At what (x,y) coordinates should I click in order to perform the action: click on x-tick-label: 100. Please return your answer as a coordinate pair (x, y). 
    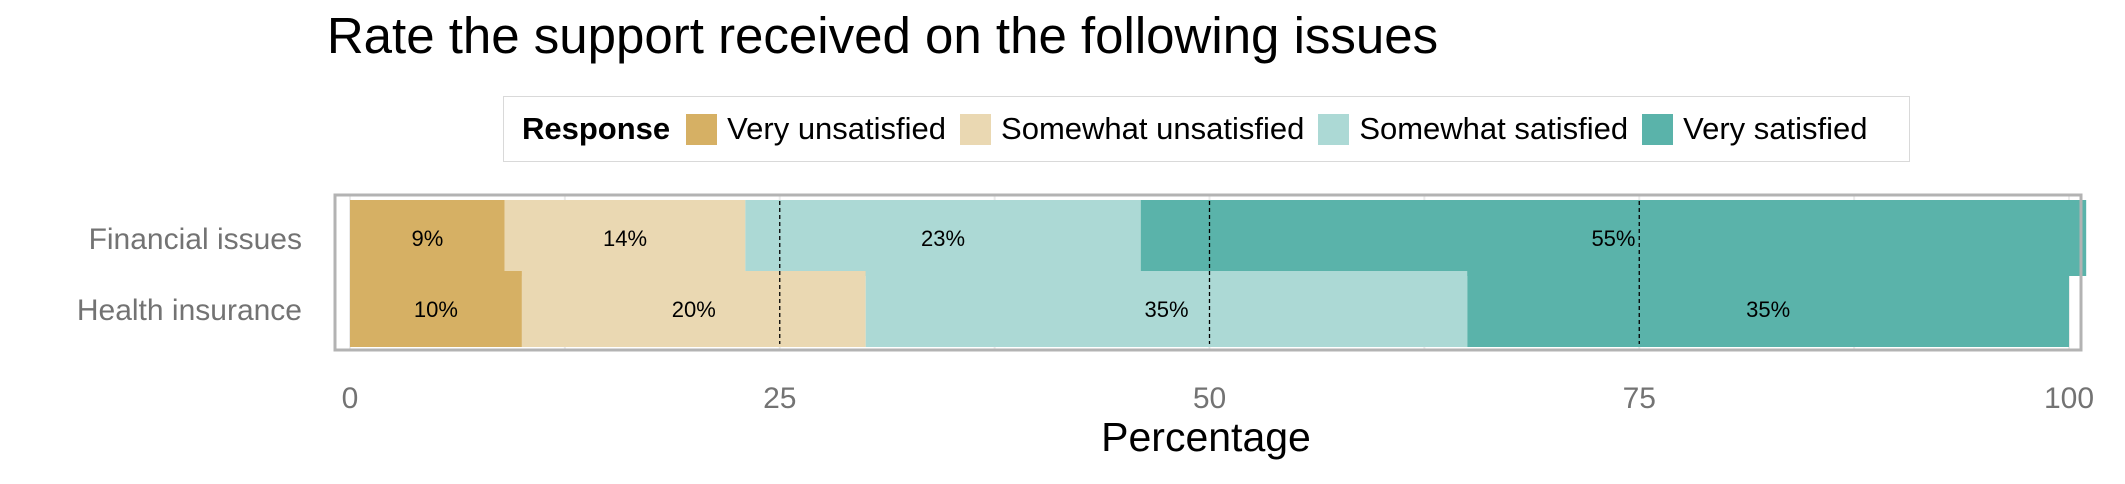
    Looking at the image, I should click on (2069, 398).